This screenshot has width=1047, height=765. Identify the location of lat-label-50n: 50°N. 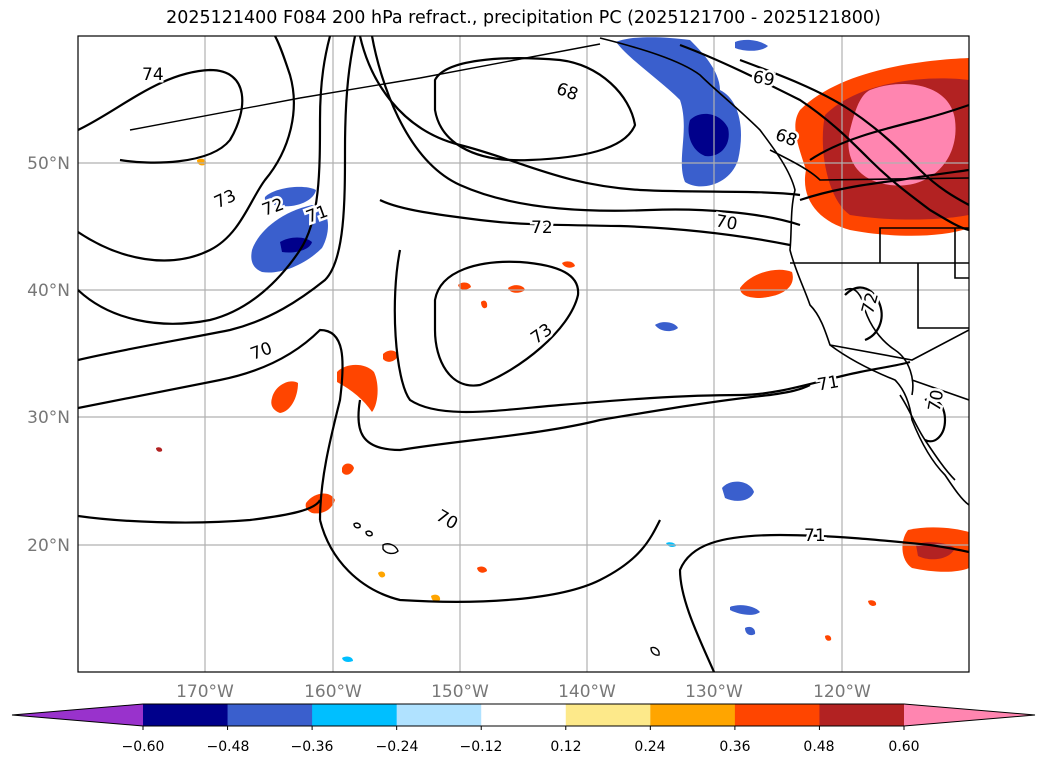
(48, 164).